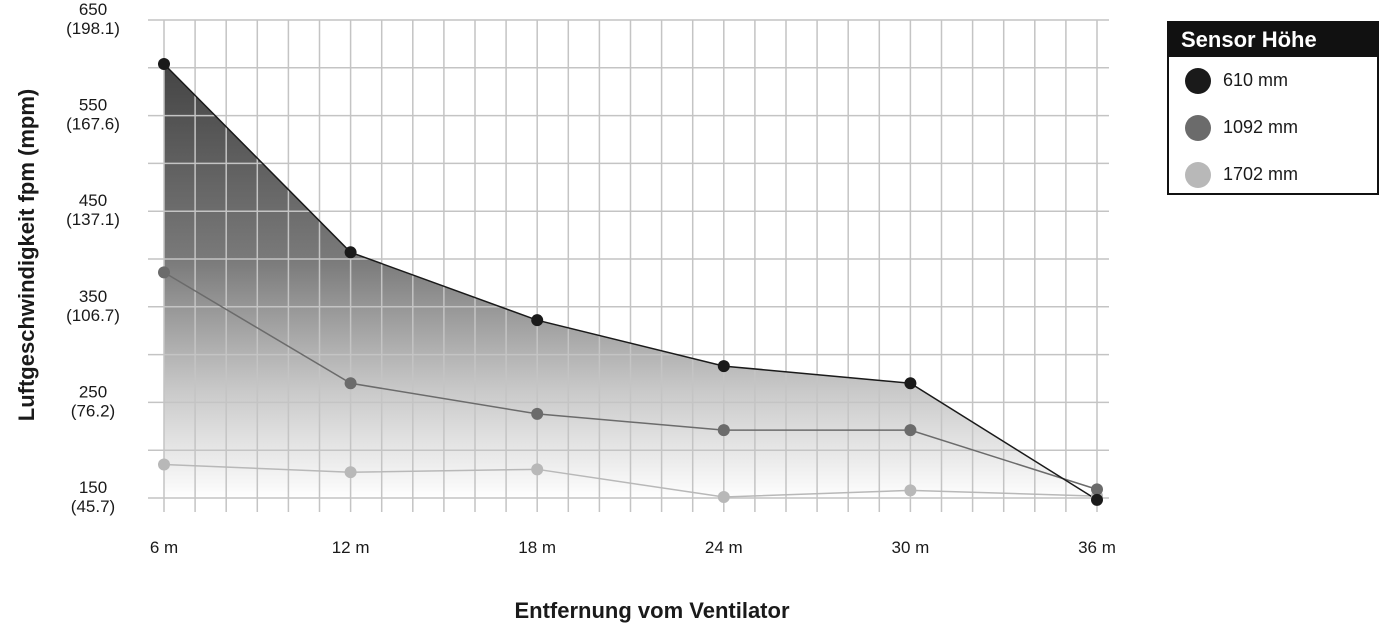 This screenshot has height=626, width=1383. What do you see at coordinates (93, 200) in the screenshot?
I see `y-tick-label: 450` at bounding box center [93, 200].